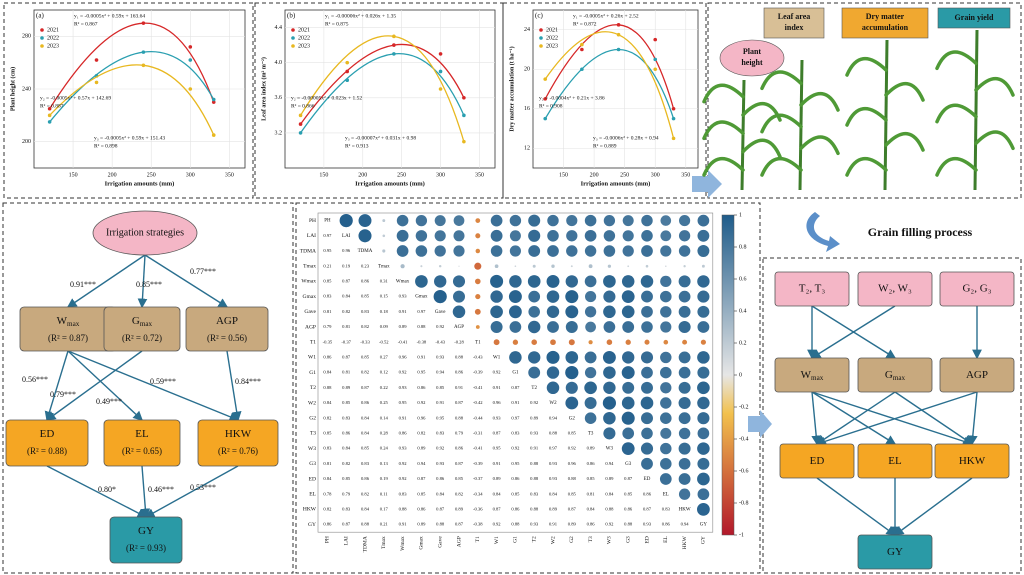 This screenshot has height=575, width=1024. What do you see at coordinates (109, 401) in the screenshot?
I see `path-coefficient: 0.49***` at bounding box center [109, 401].